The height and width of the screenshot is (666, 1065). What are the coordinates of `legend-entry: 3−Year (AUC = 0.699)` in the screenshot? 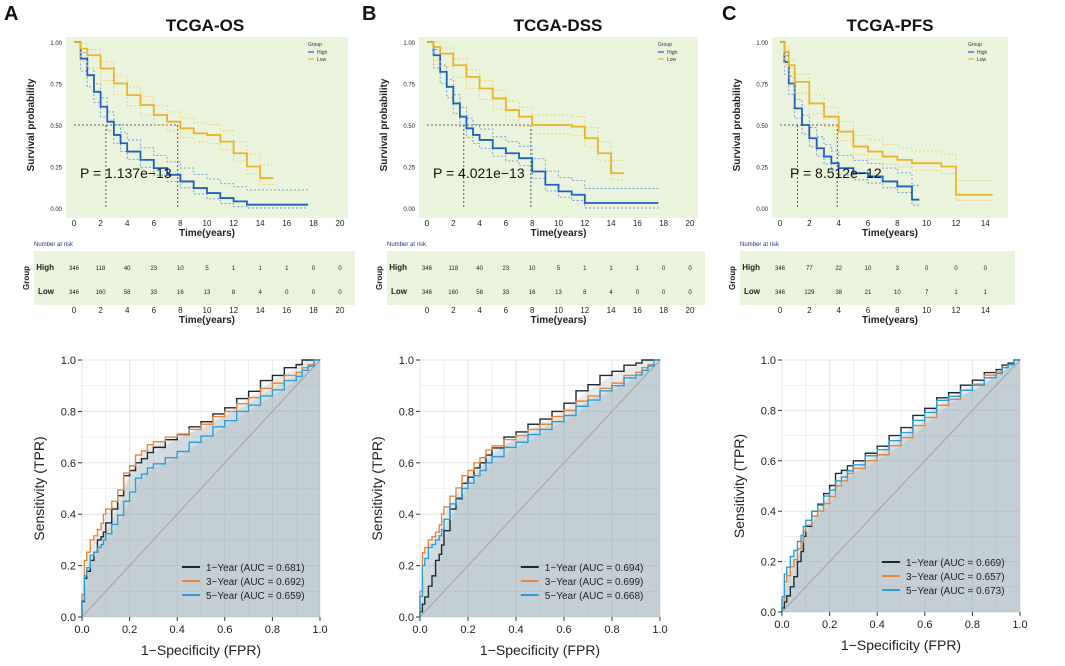 It's located at (594, 582).